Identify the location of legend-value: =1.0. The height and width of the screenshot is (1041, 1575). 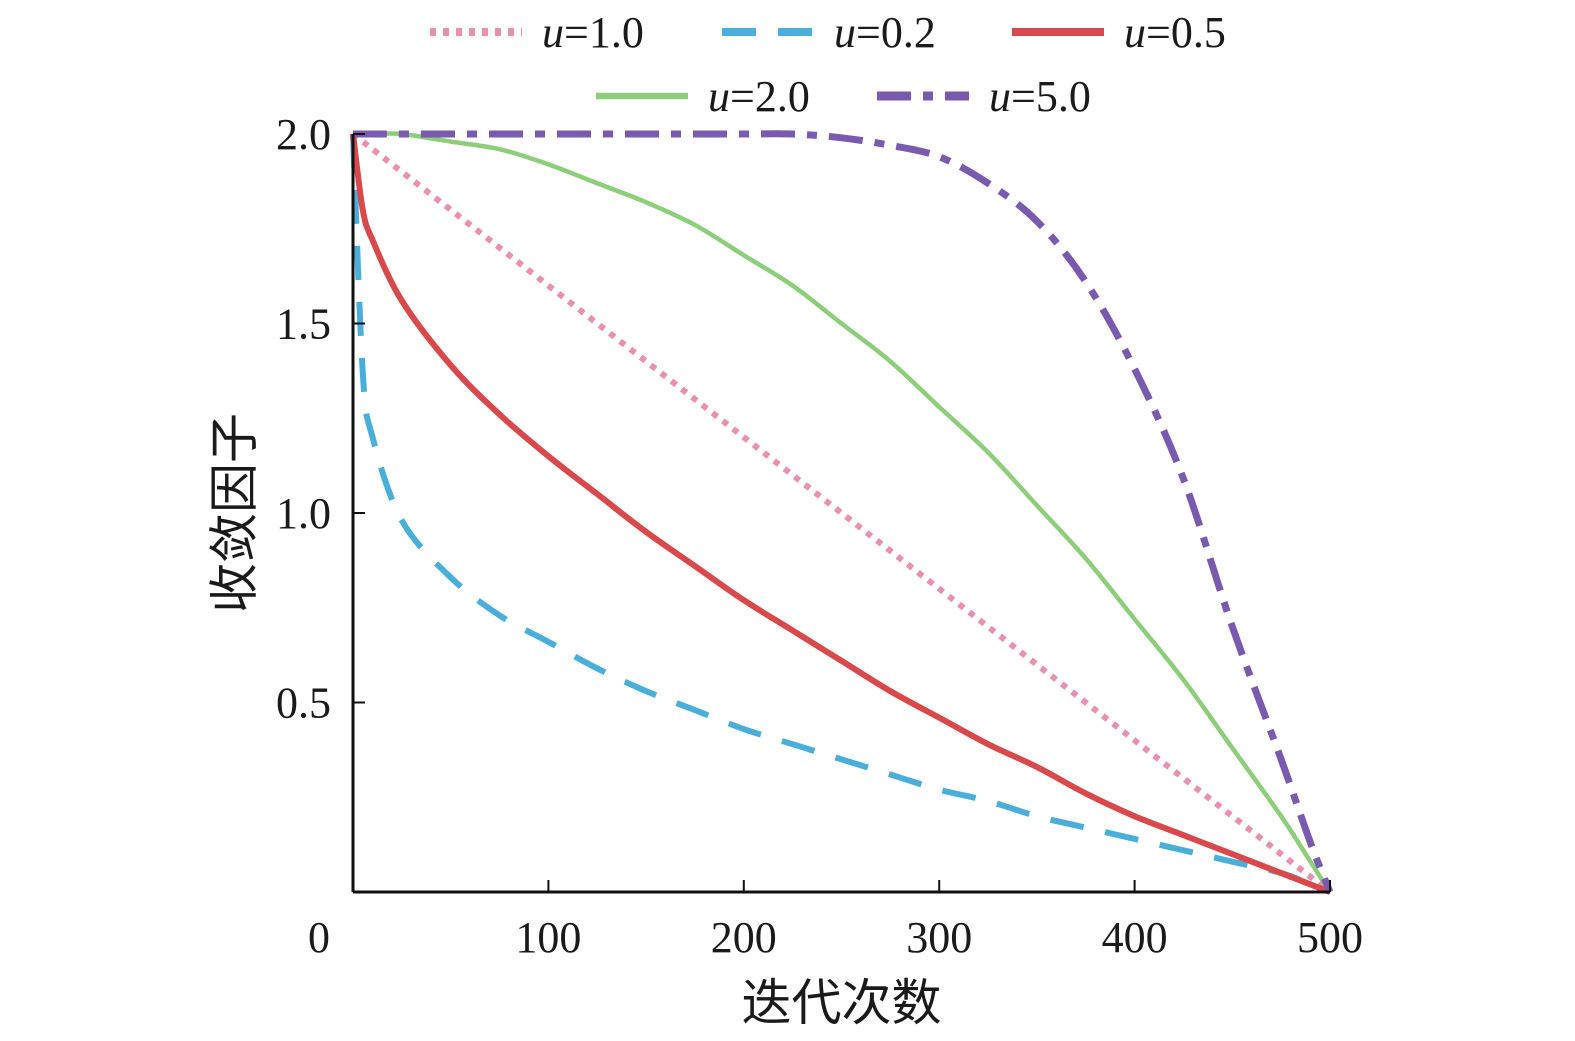
(604, 32).